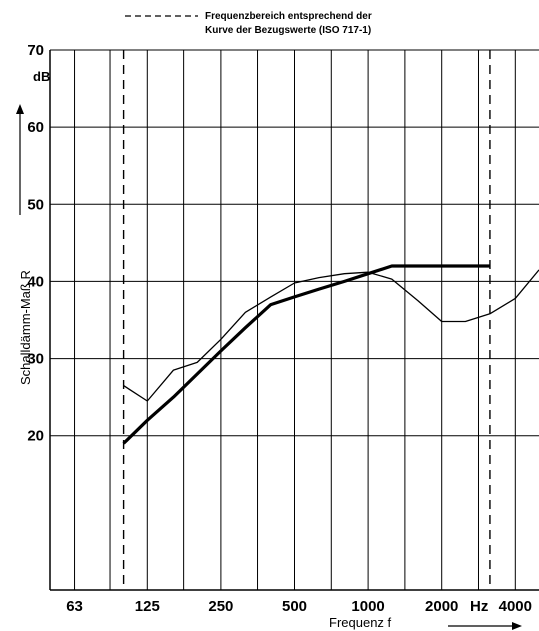 The width and height of the screenshot is (539, 631). What do you see at coordinates (41, 76) in the screenshot?
I see `y-unit-label: dB` at bounding box center [41, 76].